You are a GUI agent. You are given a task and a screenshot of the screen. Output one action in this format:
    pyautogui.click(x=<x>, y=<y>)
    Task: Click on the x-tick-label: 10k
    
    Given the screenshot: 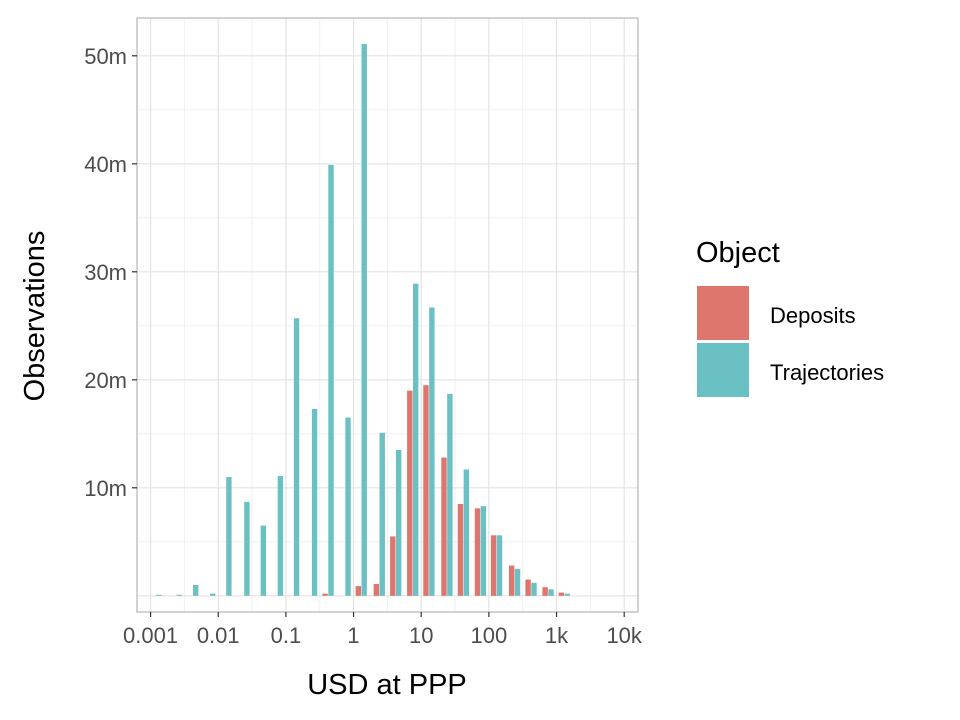 What is the action you would take?
    pyautogui.click(x=624, y=635)
    